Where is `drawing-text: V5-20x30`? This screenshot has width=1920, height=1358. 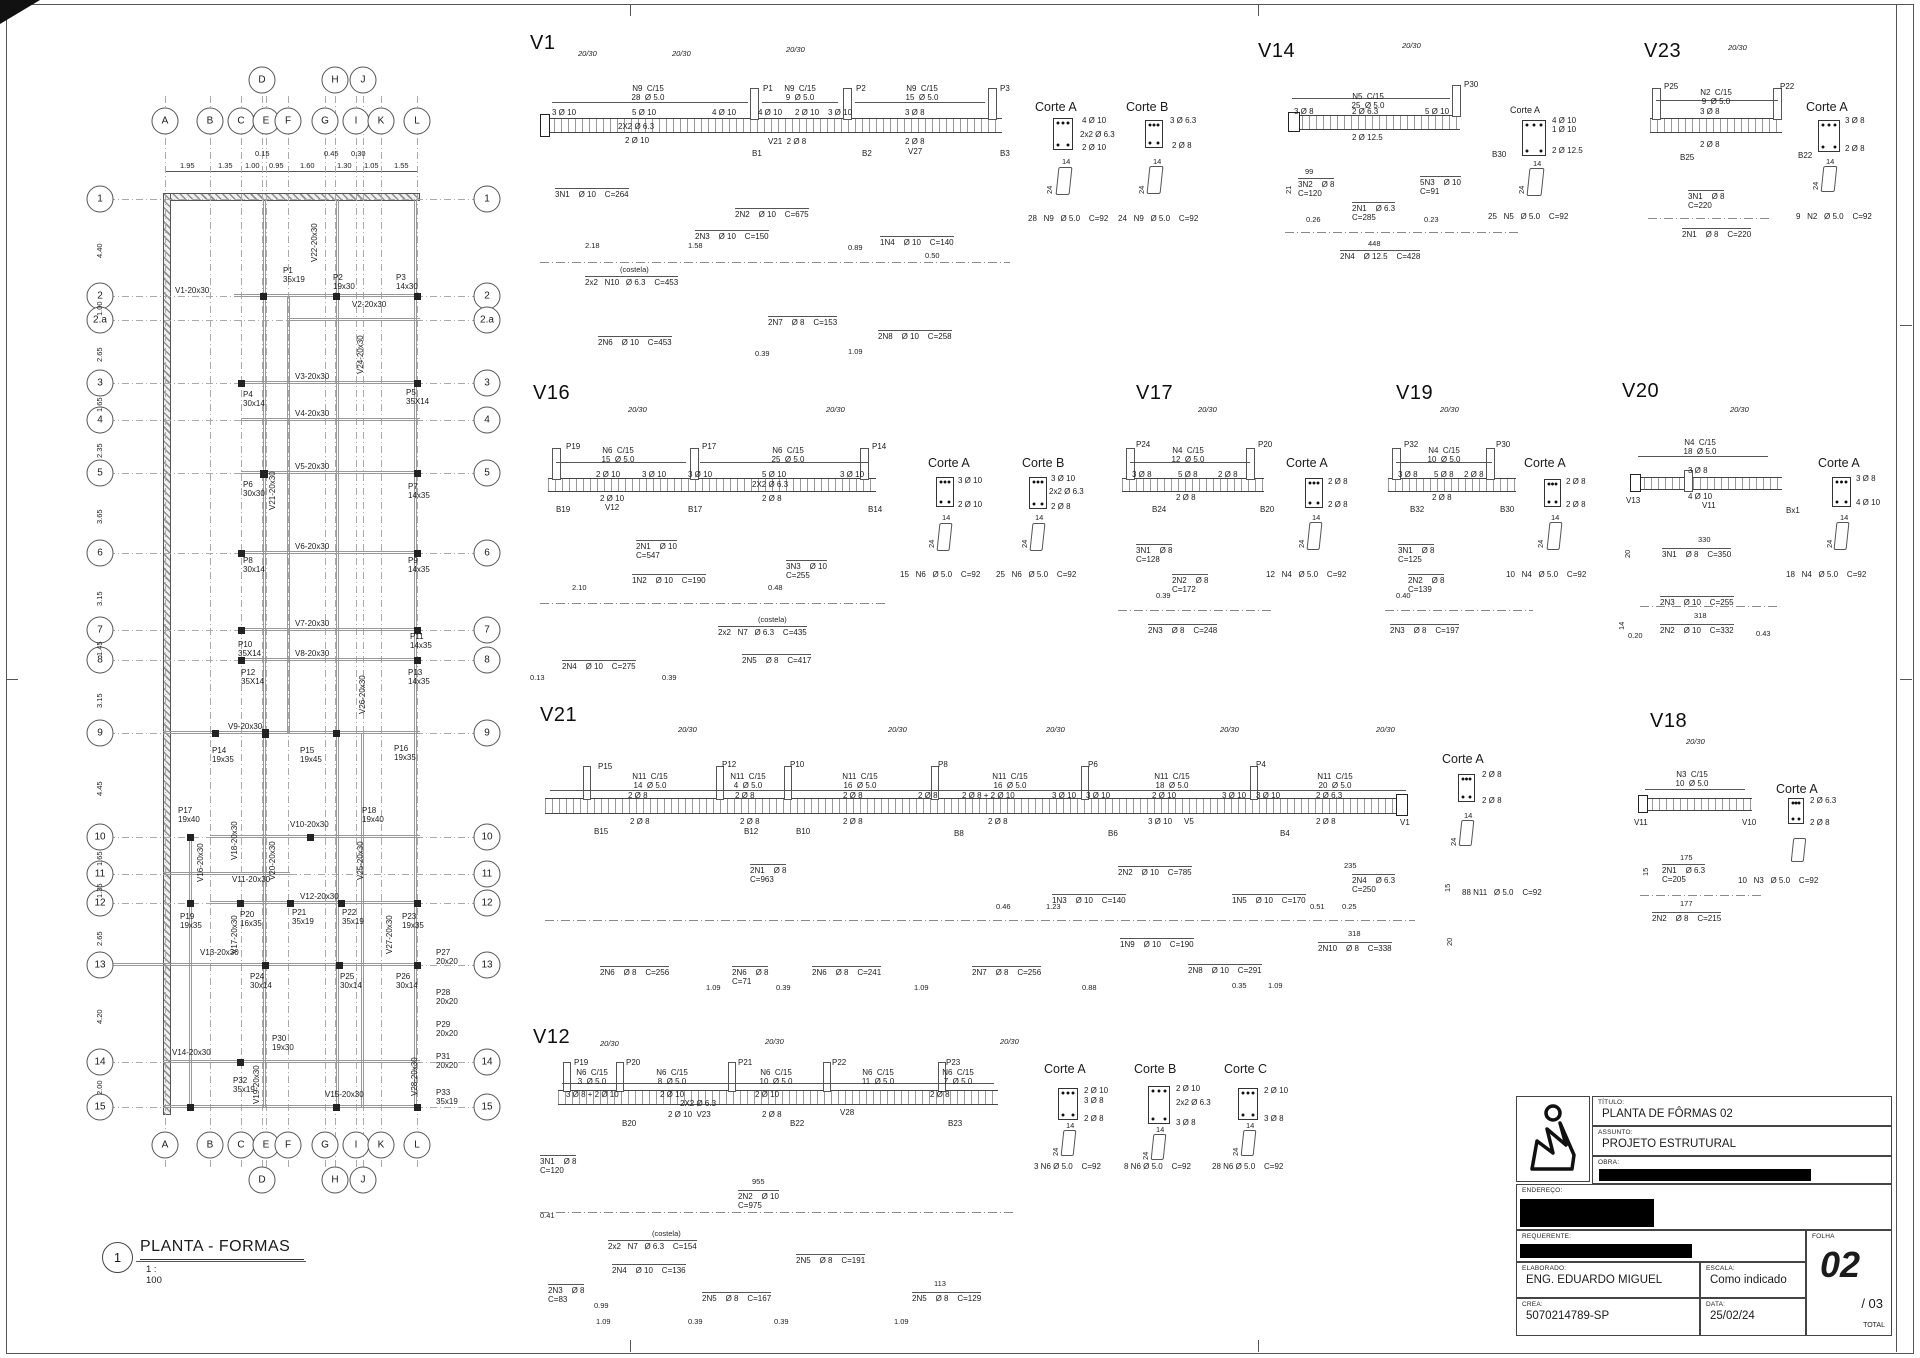 drawing-text: V5-20x30 is located at coordinates (312, 466).